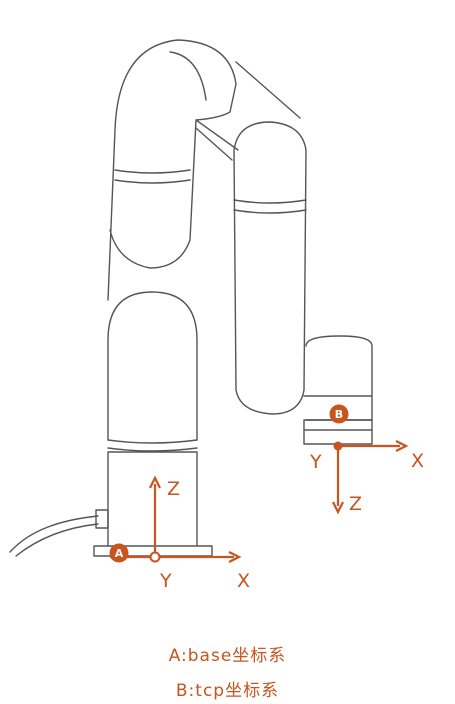 This screenshot has width=455, height=704. I want to click on frame-b-badge, so click(339, 414).